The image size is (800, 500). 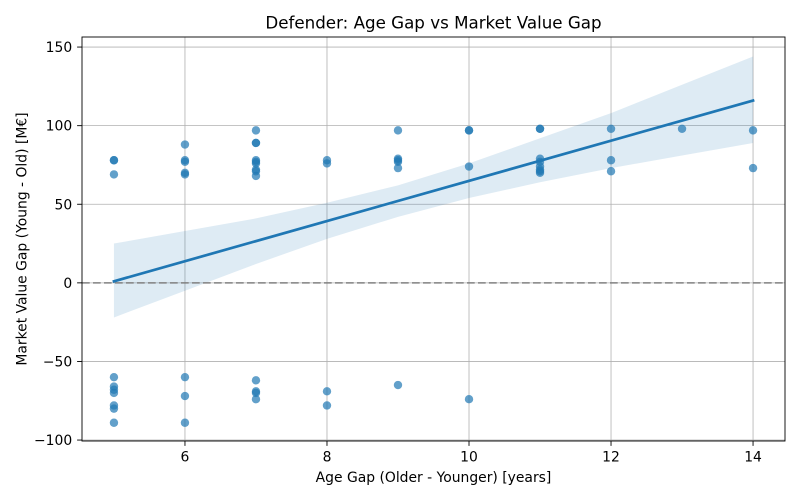 I want to click on x-tick-label: 14, so click(x=753, y=457).